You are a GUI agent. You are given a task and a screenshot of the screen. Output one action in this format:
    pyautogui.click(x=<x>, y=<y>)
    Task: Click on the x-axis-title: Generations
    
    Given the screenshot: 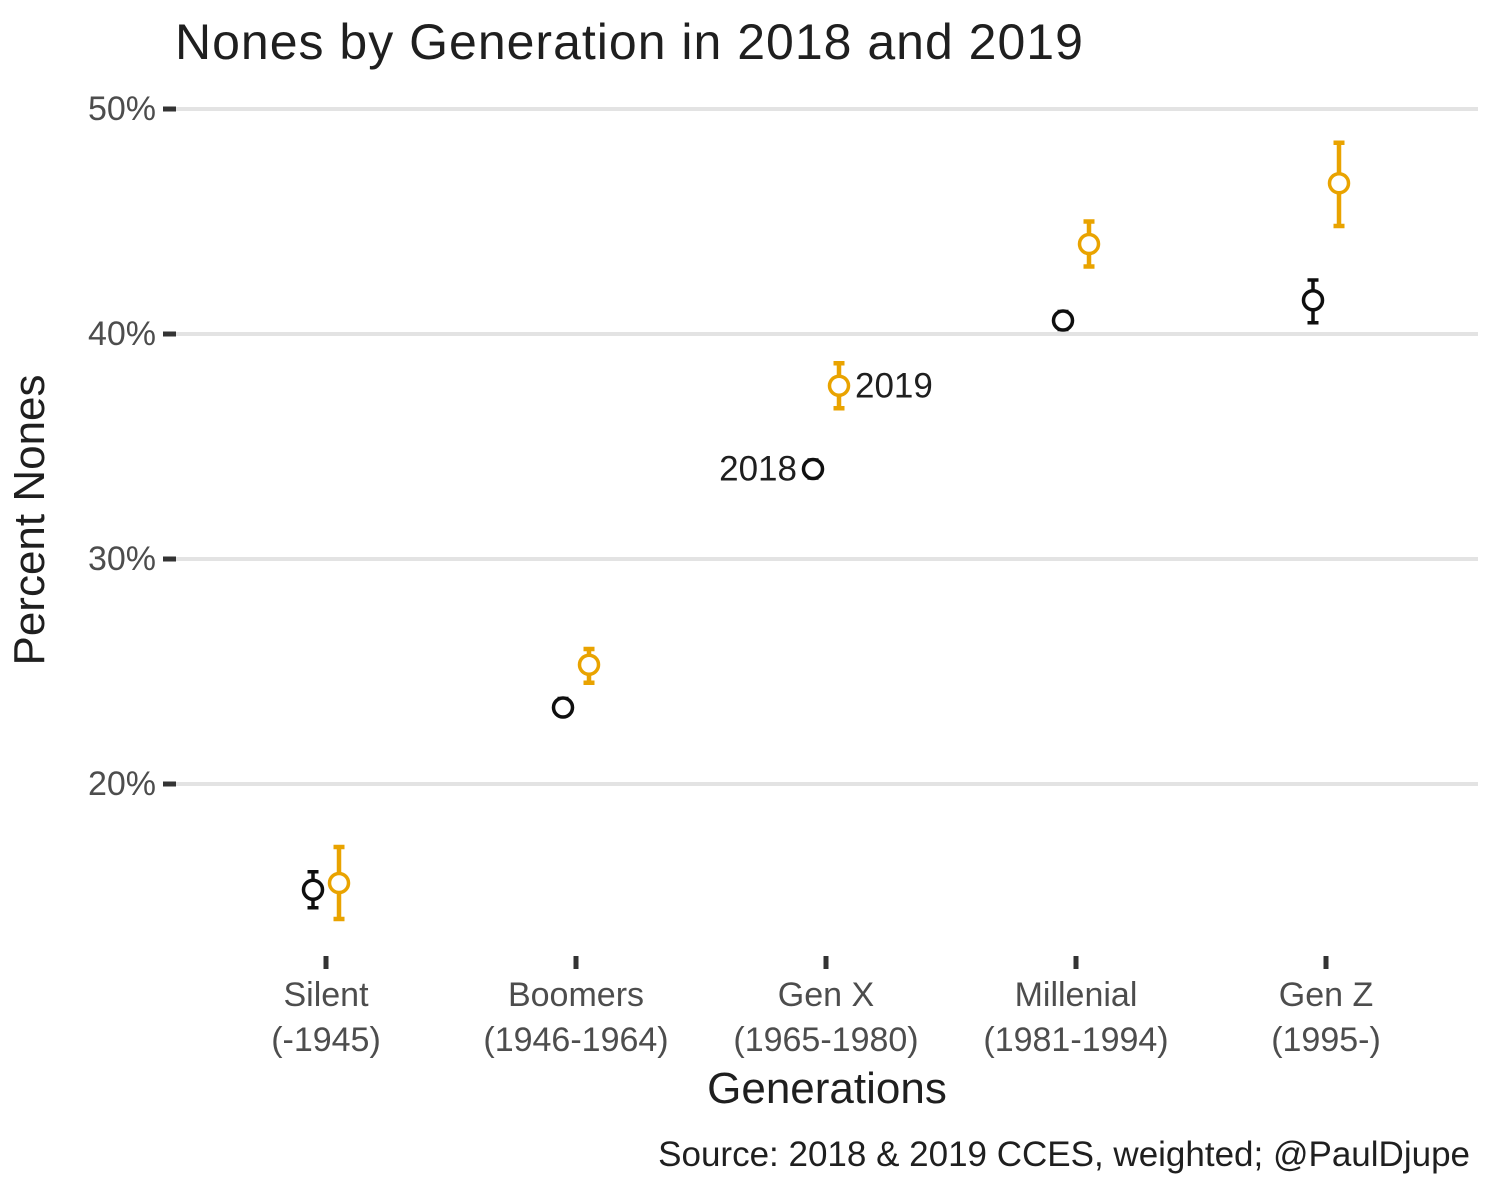 What is the action you would take?
    pyautogui.click(x=827, y=1088)
    